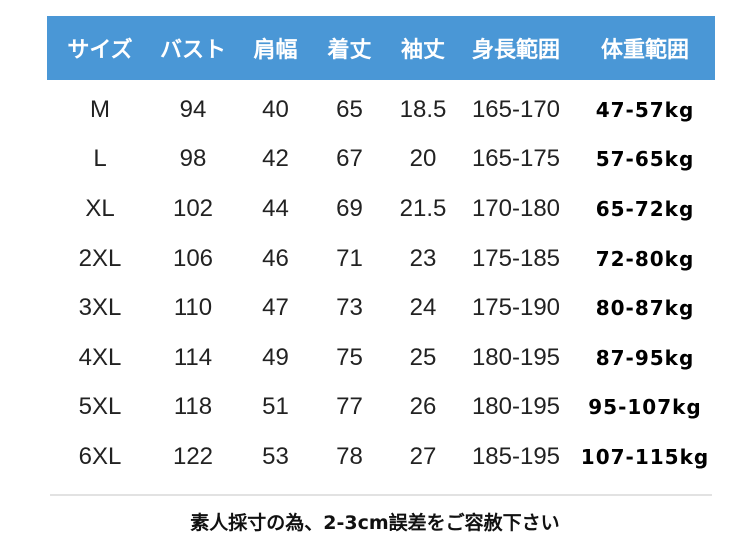 This screenshot has height=549, width=750. What do you see at coordinates (193, 258) in the screenshot?
I see `cell-bust: 106` at bounding box center [193, 258].